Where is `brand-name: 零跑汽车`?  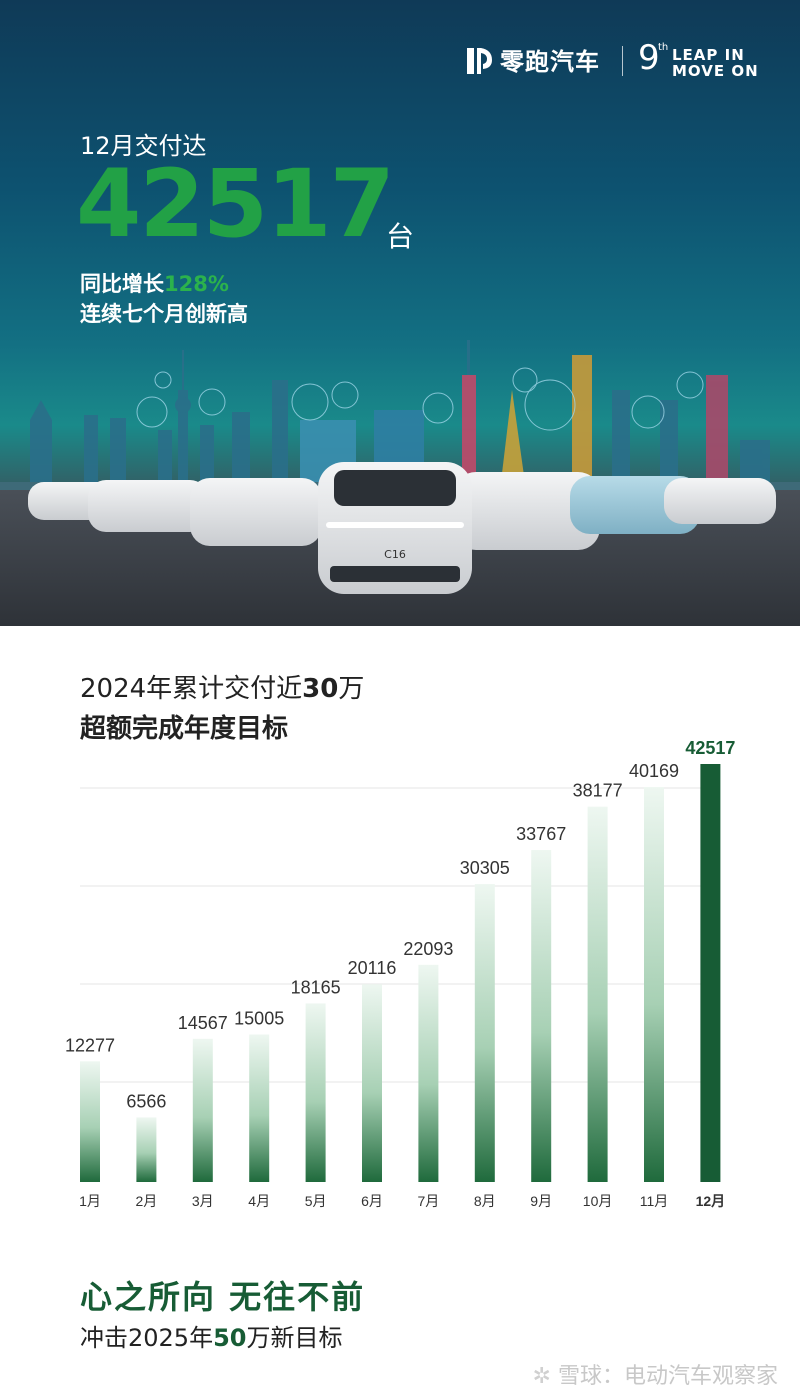
brand-name: 零跑汽车 is located at coordinates (550, 62).